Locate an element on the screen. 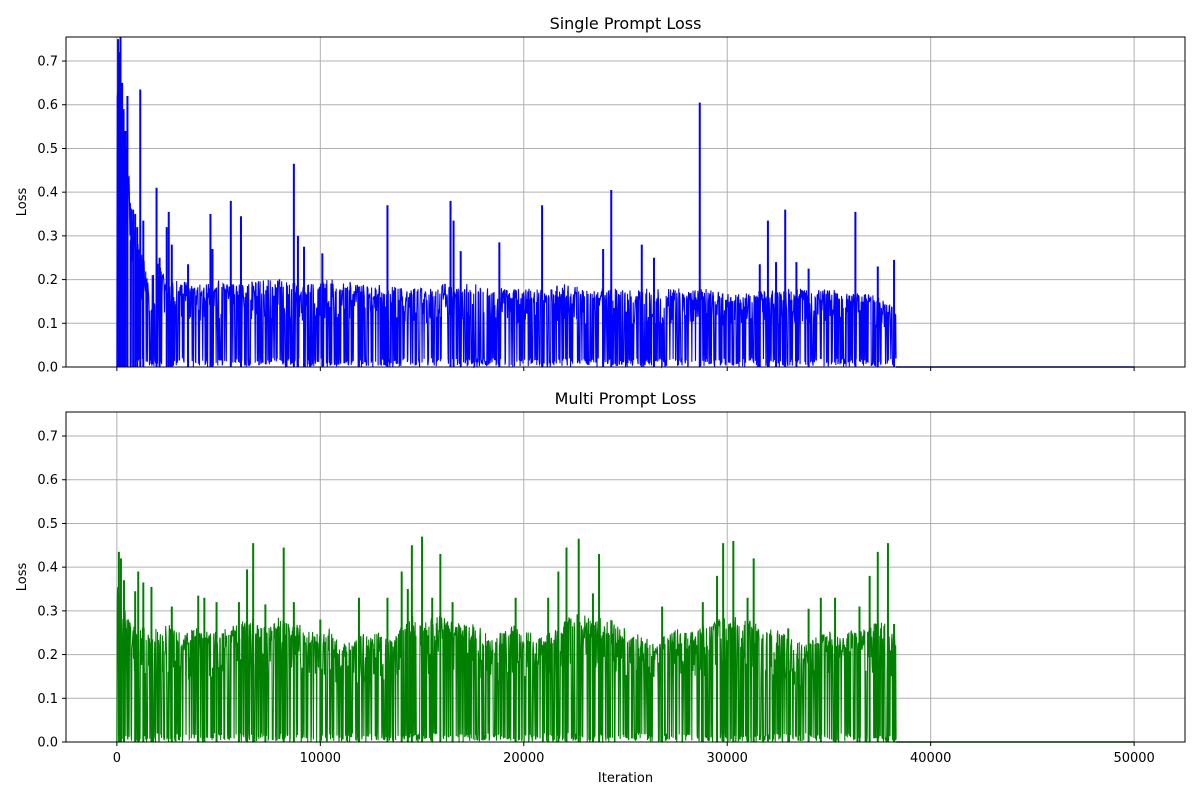 Image resolution: width=1200 pixels, height=800 pixels. bottom-chart-y-axis-label: Loss is located at coordinates (22, 577).